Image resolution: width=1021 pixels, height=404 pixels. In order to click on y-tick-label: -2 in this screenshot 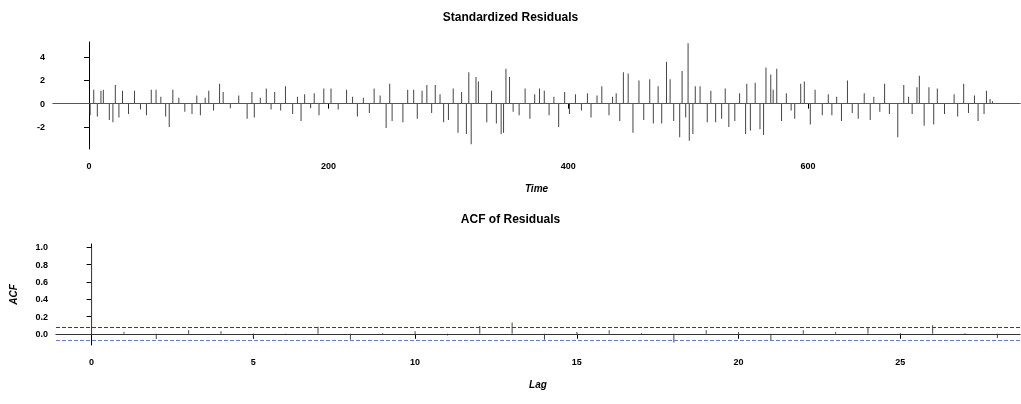, I will do `click(40, 126)`.